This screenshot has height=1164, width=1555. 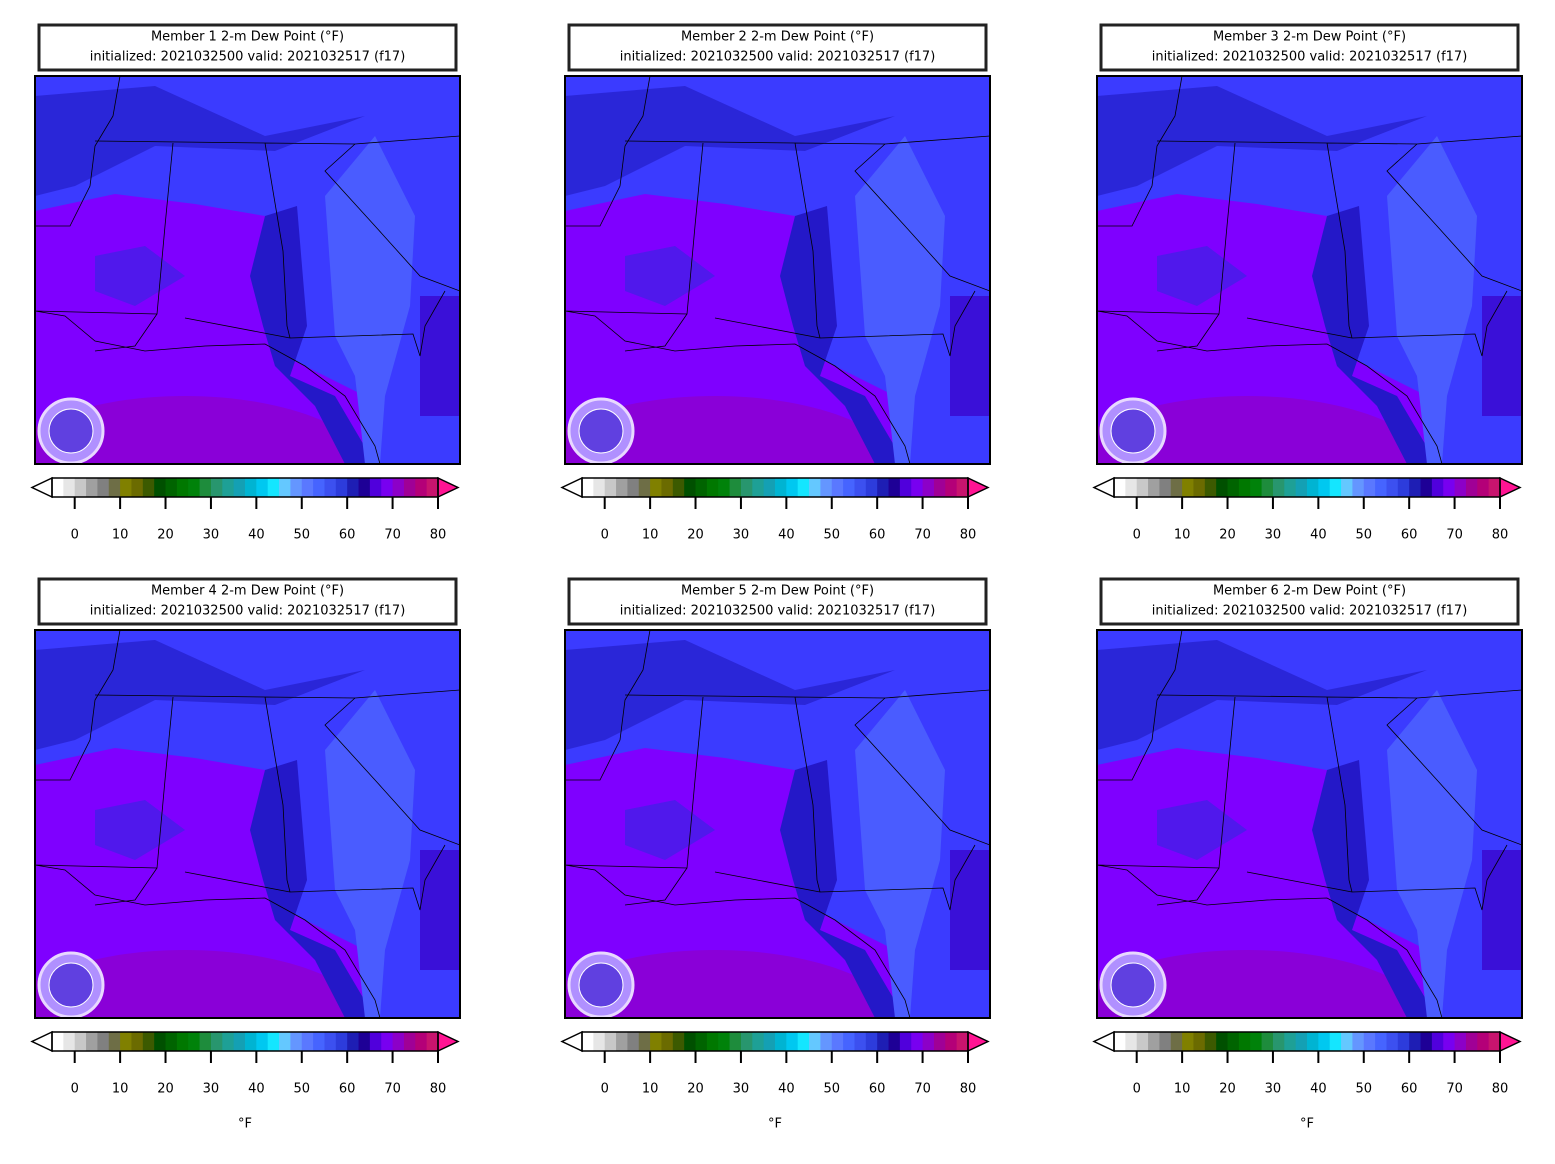 I want to click on colorbar-under, so click(x=1103, y=487).